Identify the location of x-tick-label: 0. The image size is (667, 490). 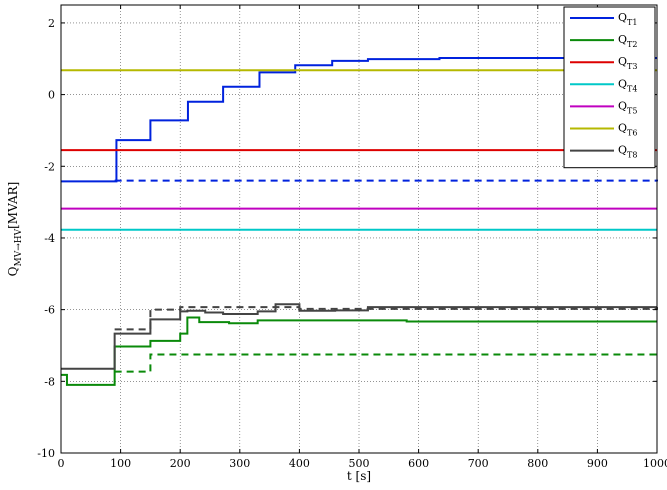
(61, 463).